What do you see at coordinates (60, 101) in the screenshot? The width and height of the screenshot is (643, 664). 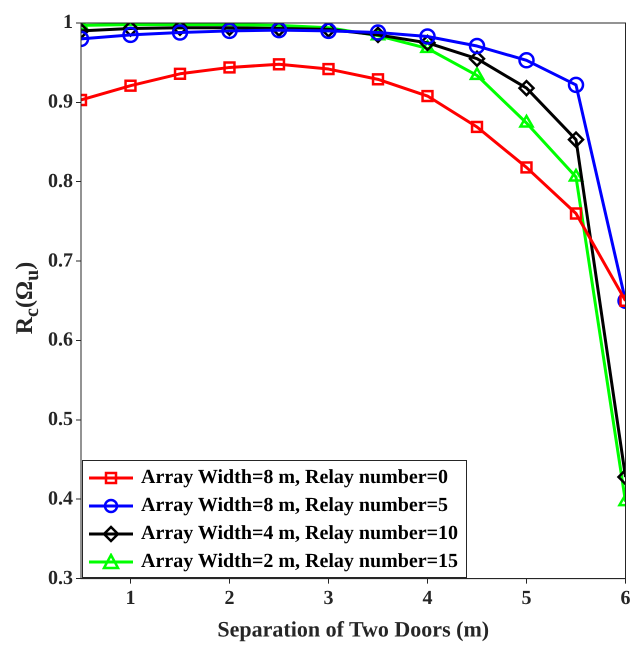 I see `y-tick-label: 0.9` at bounding box center [60, 101].